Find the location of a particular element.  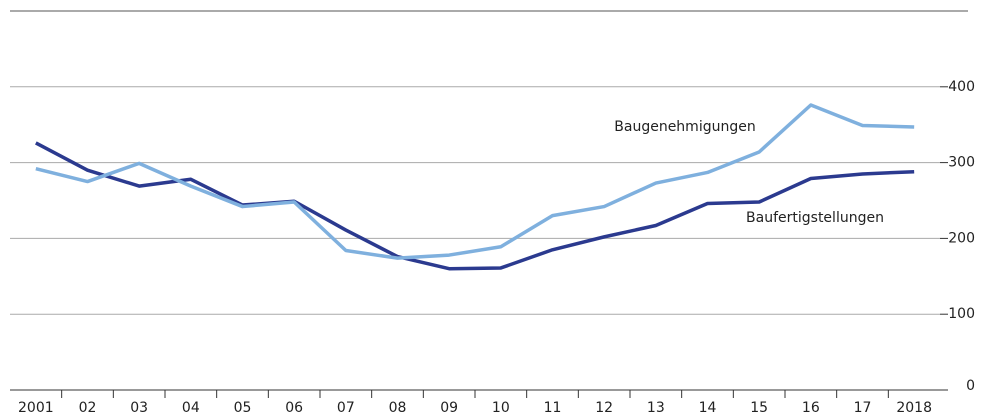

y-tick-label: 0 is located at coordinates (970, 386).